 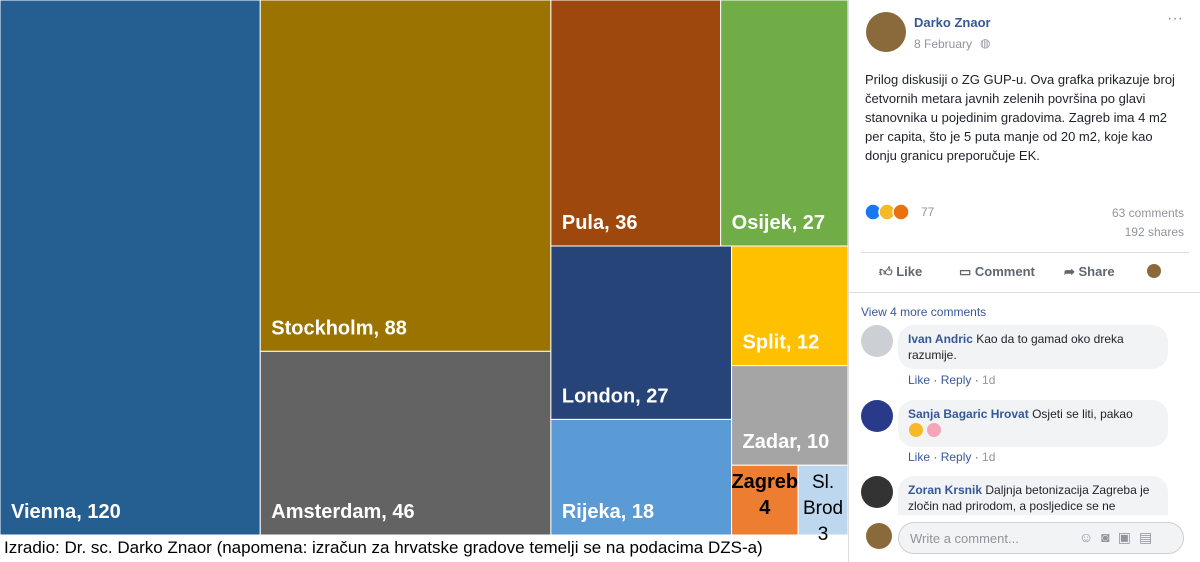 I want to click on like-button: 👍︎ Like, so click(x=901, y=271).